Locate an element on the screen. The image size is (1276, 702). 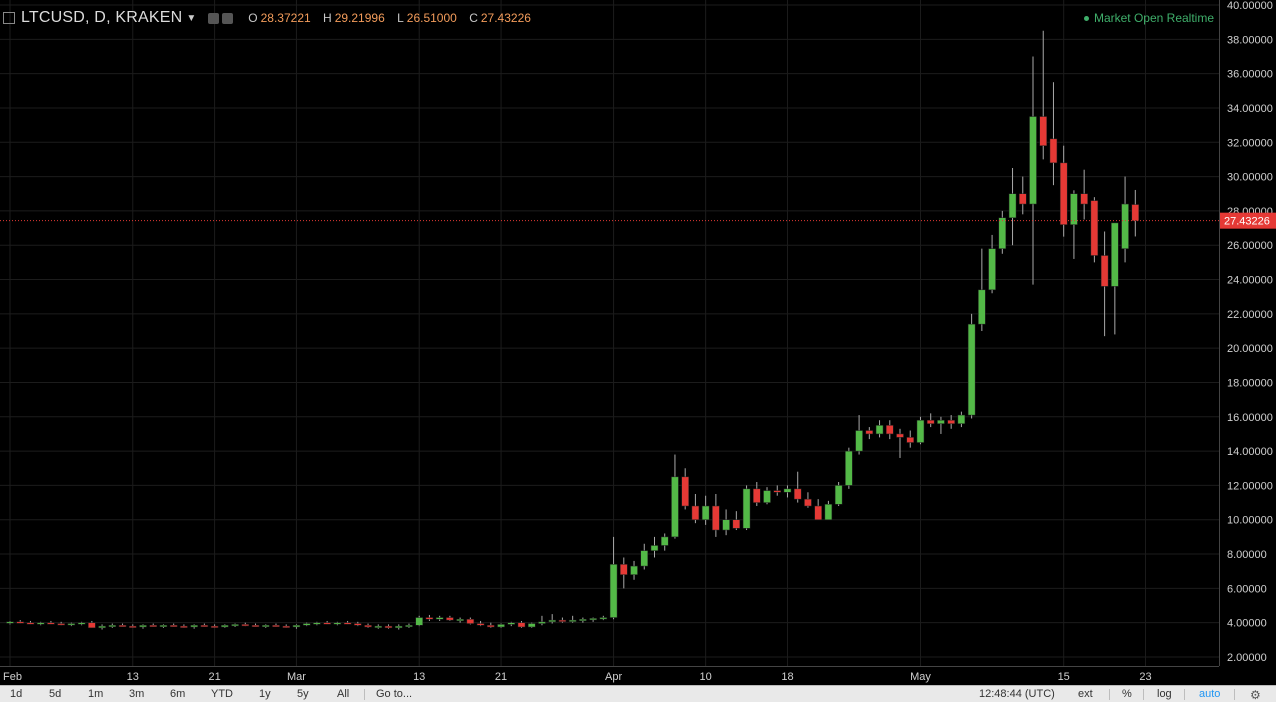
high-label: H is located at coordinates (327, 18).